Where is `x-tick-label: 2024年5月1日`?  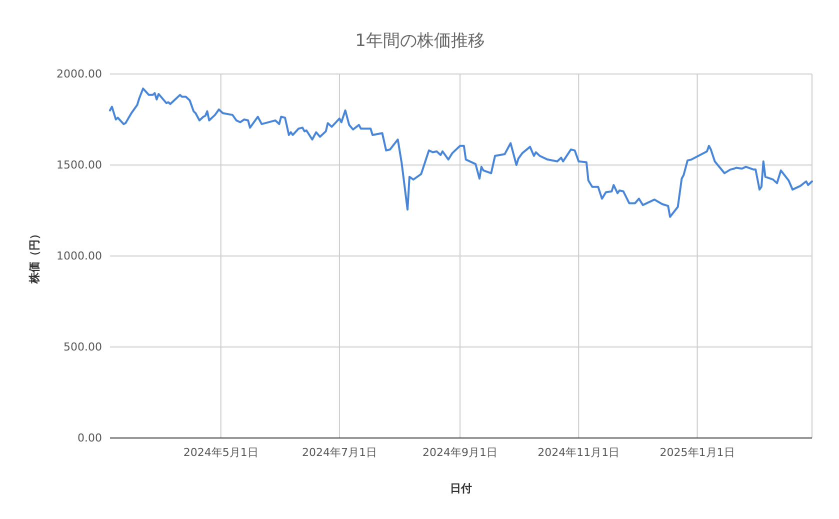
x-tick-label: 2024年5月1日 is located at coordinates (220, 452).